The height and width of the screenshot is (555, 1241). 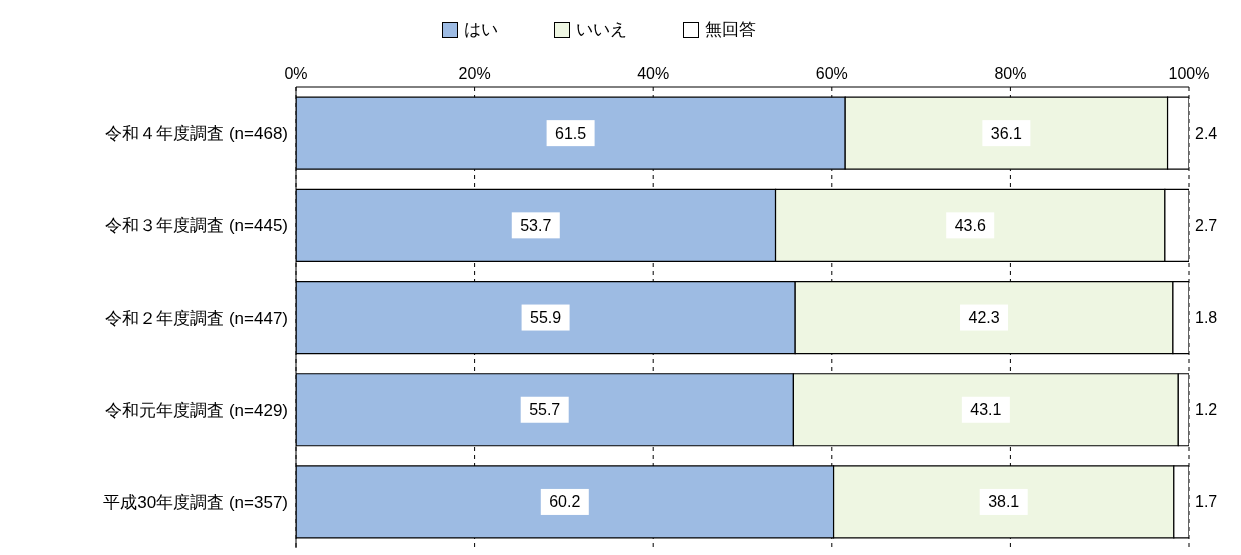 What do you see at coordinates (196, 226) in the screenshot?
I see `y-tick-label: 令和３年度調査 (n=445)` at bounding box center [196, 226].